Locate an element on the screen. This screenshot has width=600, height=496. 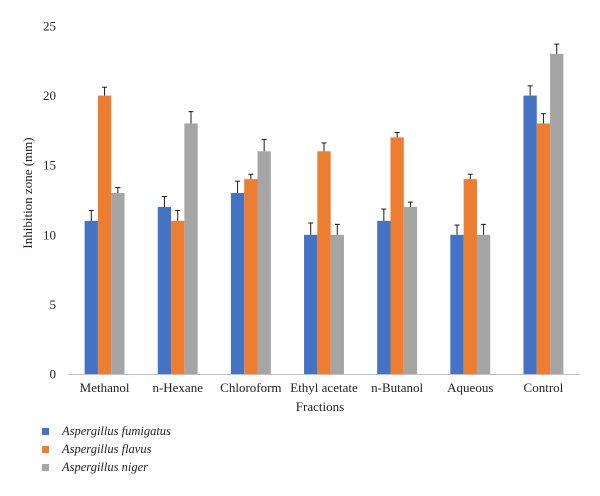
bar-aspergillus-fumigatus-n-hexane is located at coordinates (164, 290).